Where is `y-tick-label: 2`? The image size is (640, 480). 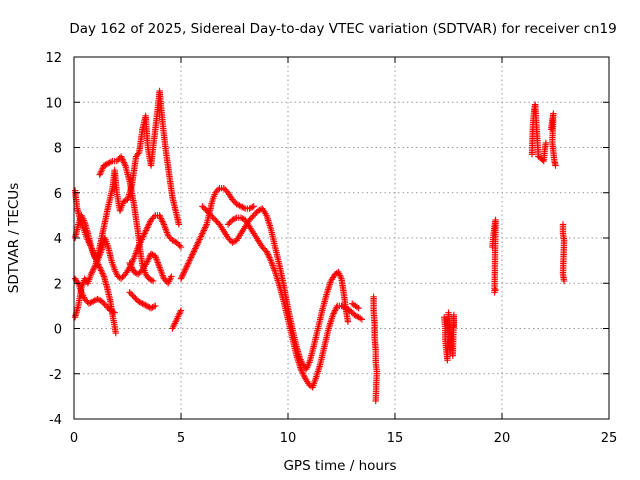 y-tick-label: 2 is located at coordinates (58, 284).